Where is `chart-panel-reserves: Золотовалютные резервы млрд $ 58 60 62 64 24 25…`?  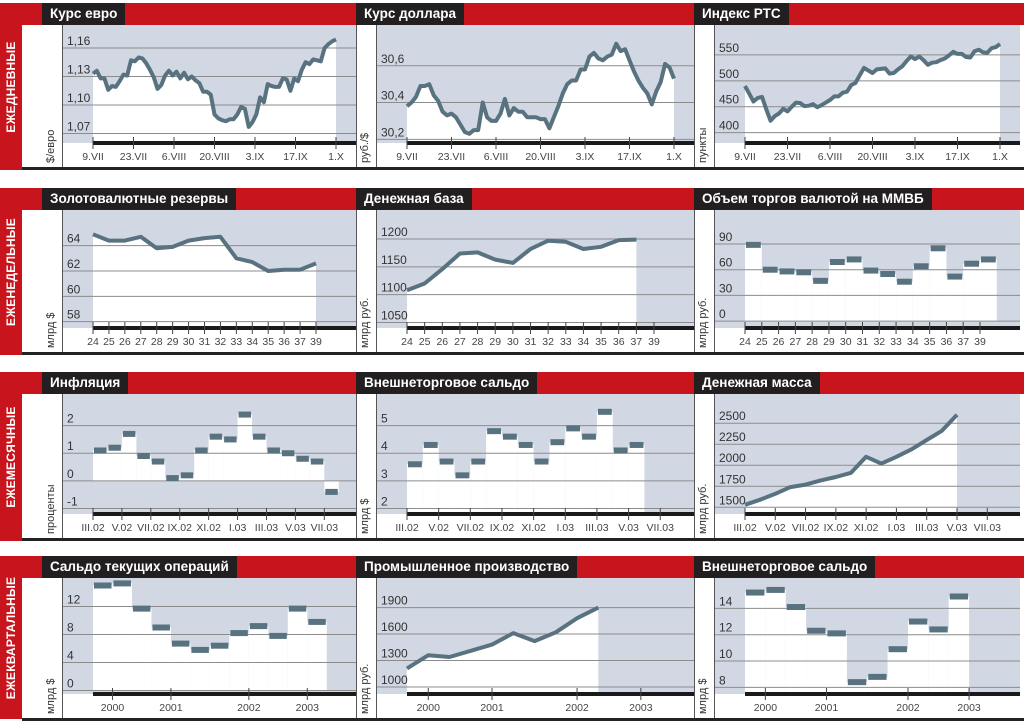
chart-panel-reserves: Золотовалютные резервы млрд $ 58 60 62 64 24 25… is located at coordinates (189, 270).